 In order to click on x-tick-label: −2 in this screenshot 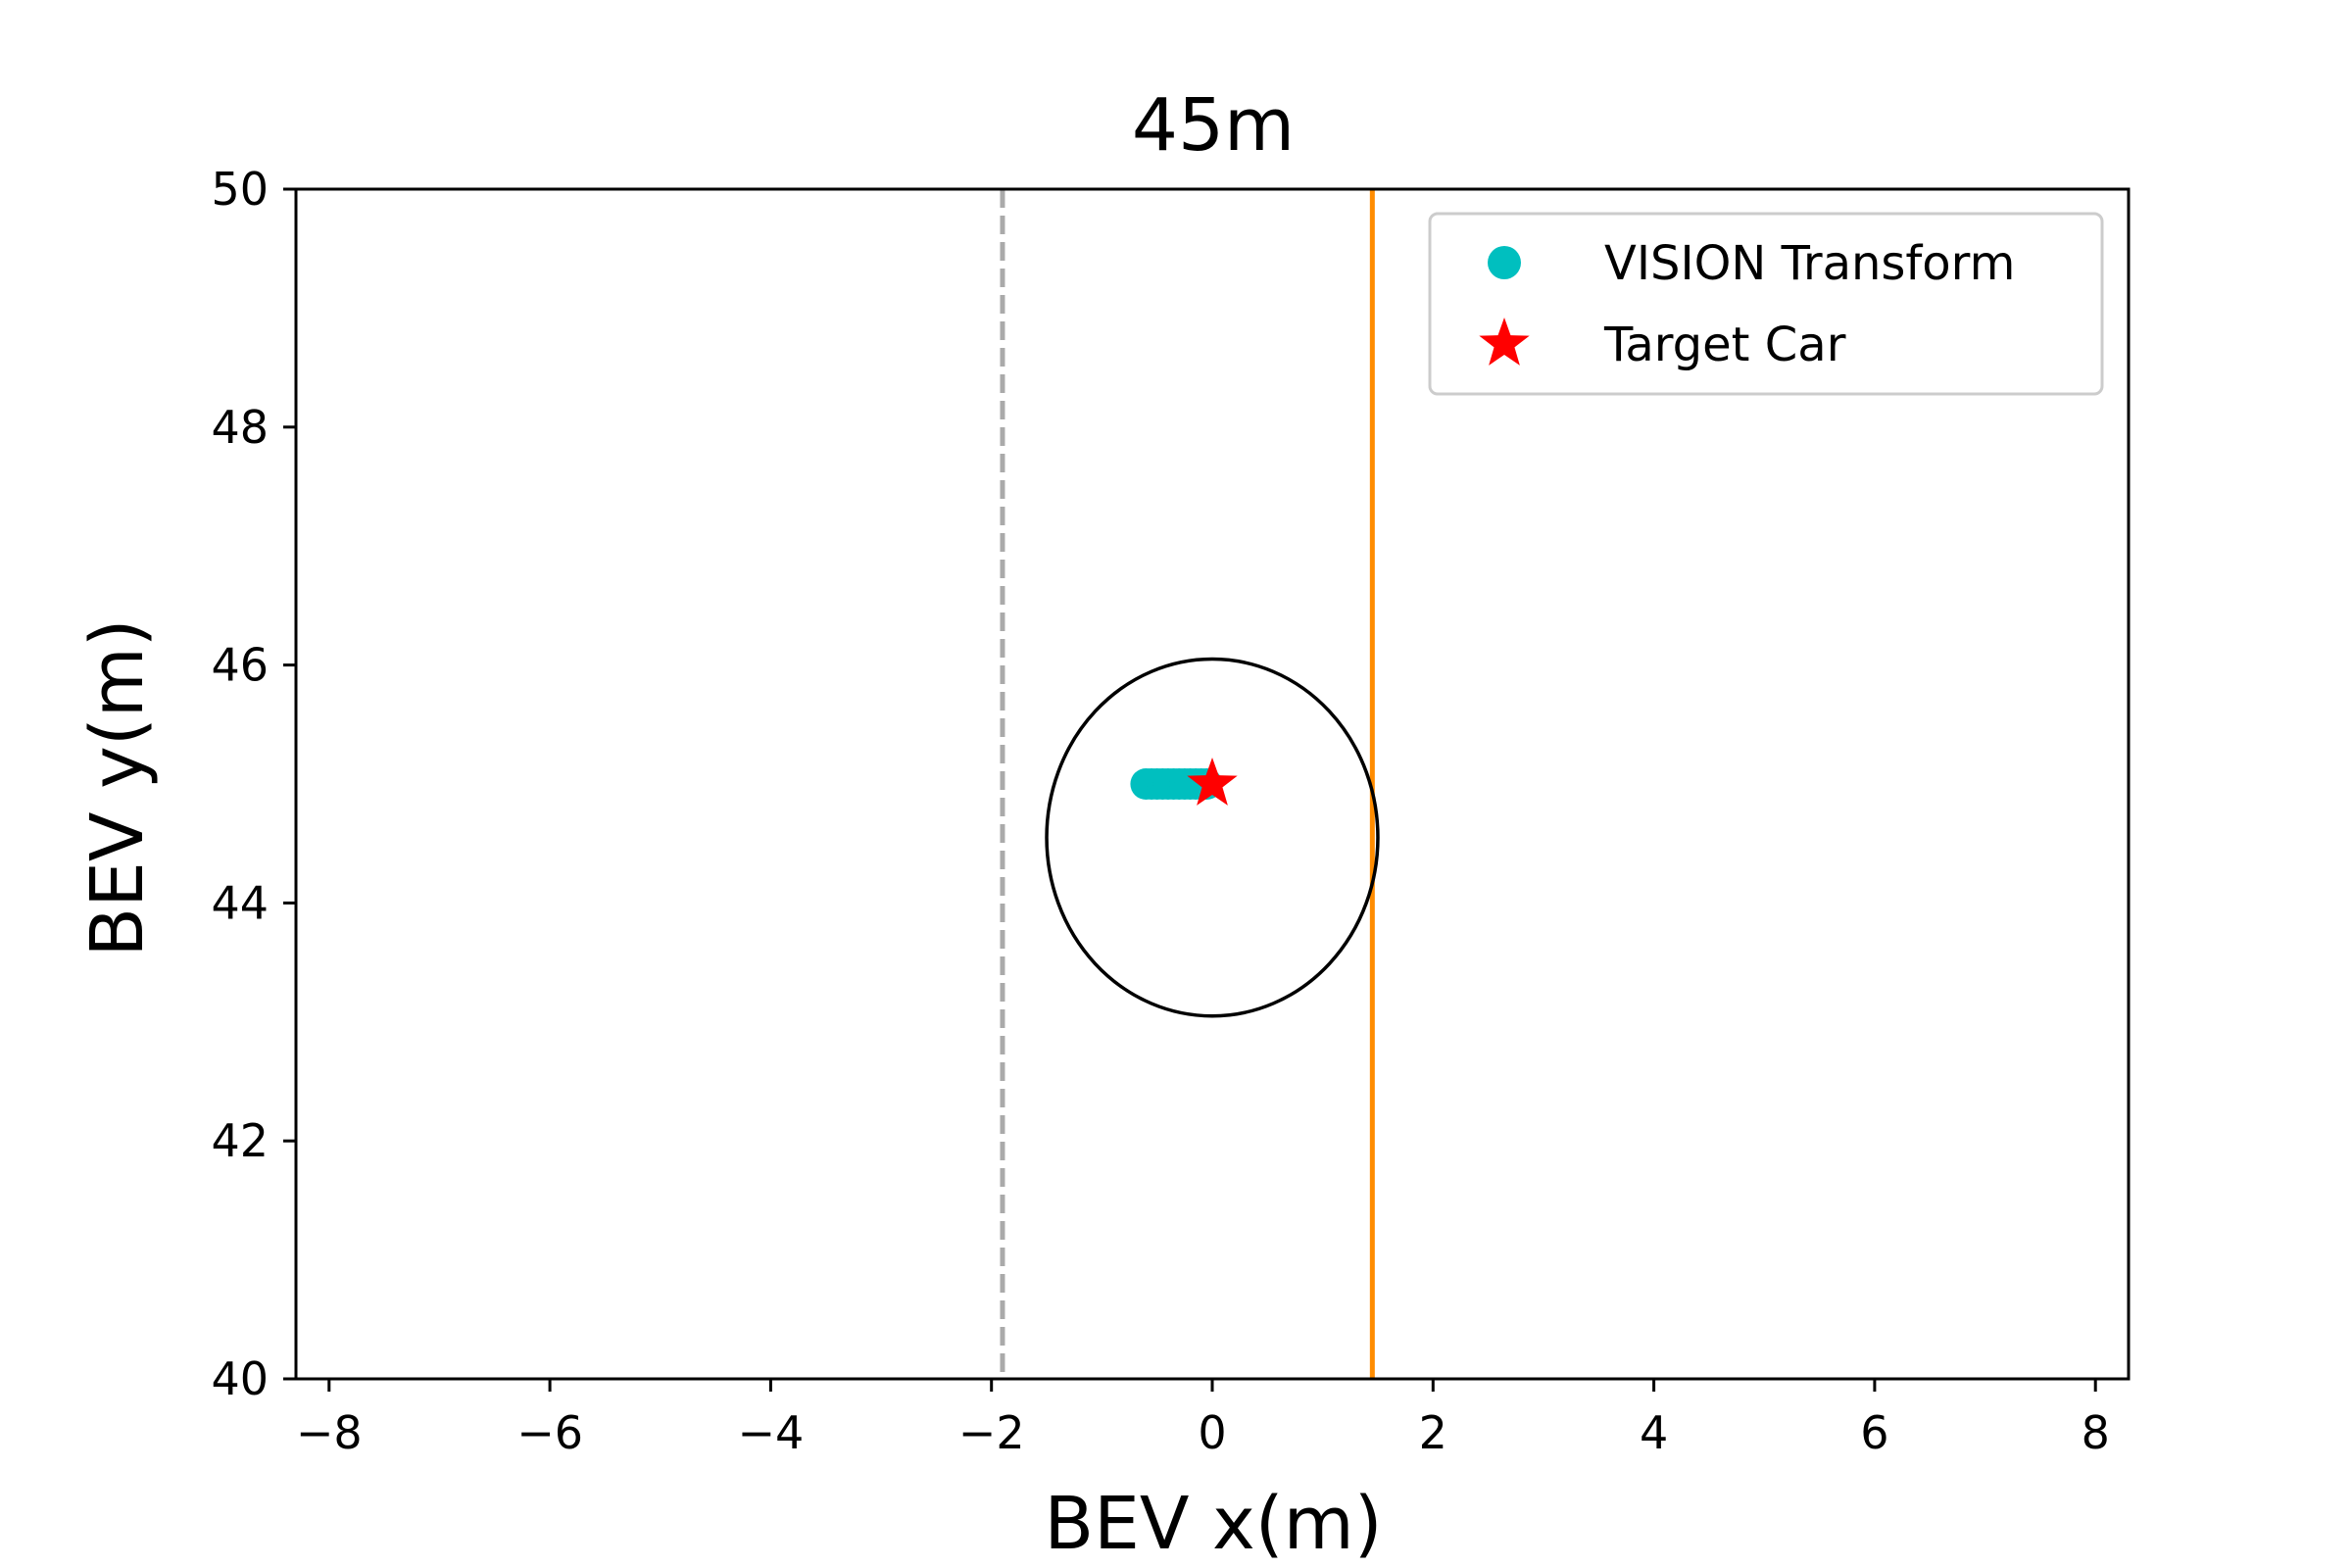, I will do `click(991, 1432)`.